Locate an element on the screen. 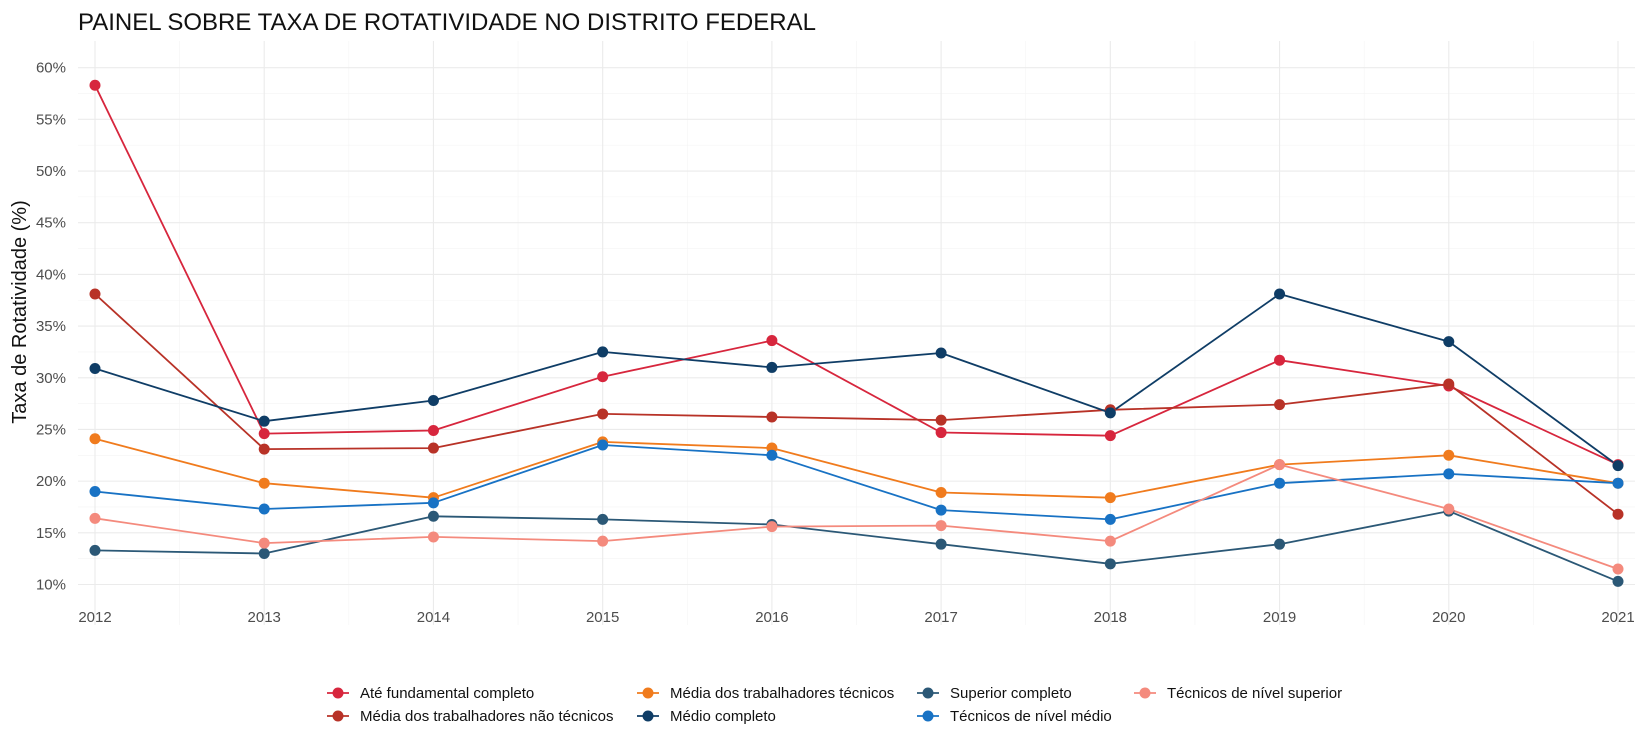  legend-key-medio-completo is located at coordinates (648, 716).